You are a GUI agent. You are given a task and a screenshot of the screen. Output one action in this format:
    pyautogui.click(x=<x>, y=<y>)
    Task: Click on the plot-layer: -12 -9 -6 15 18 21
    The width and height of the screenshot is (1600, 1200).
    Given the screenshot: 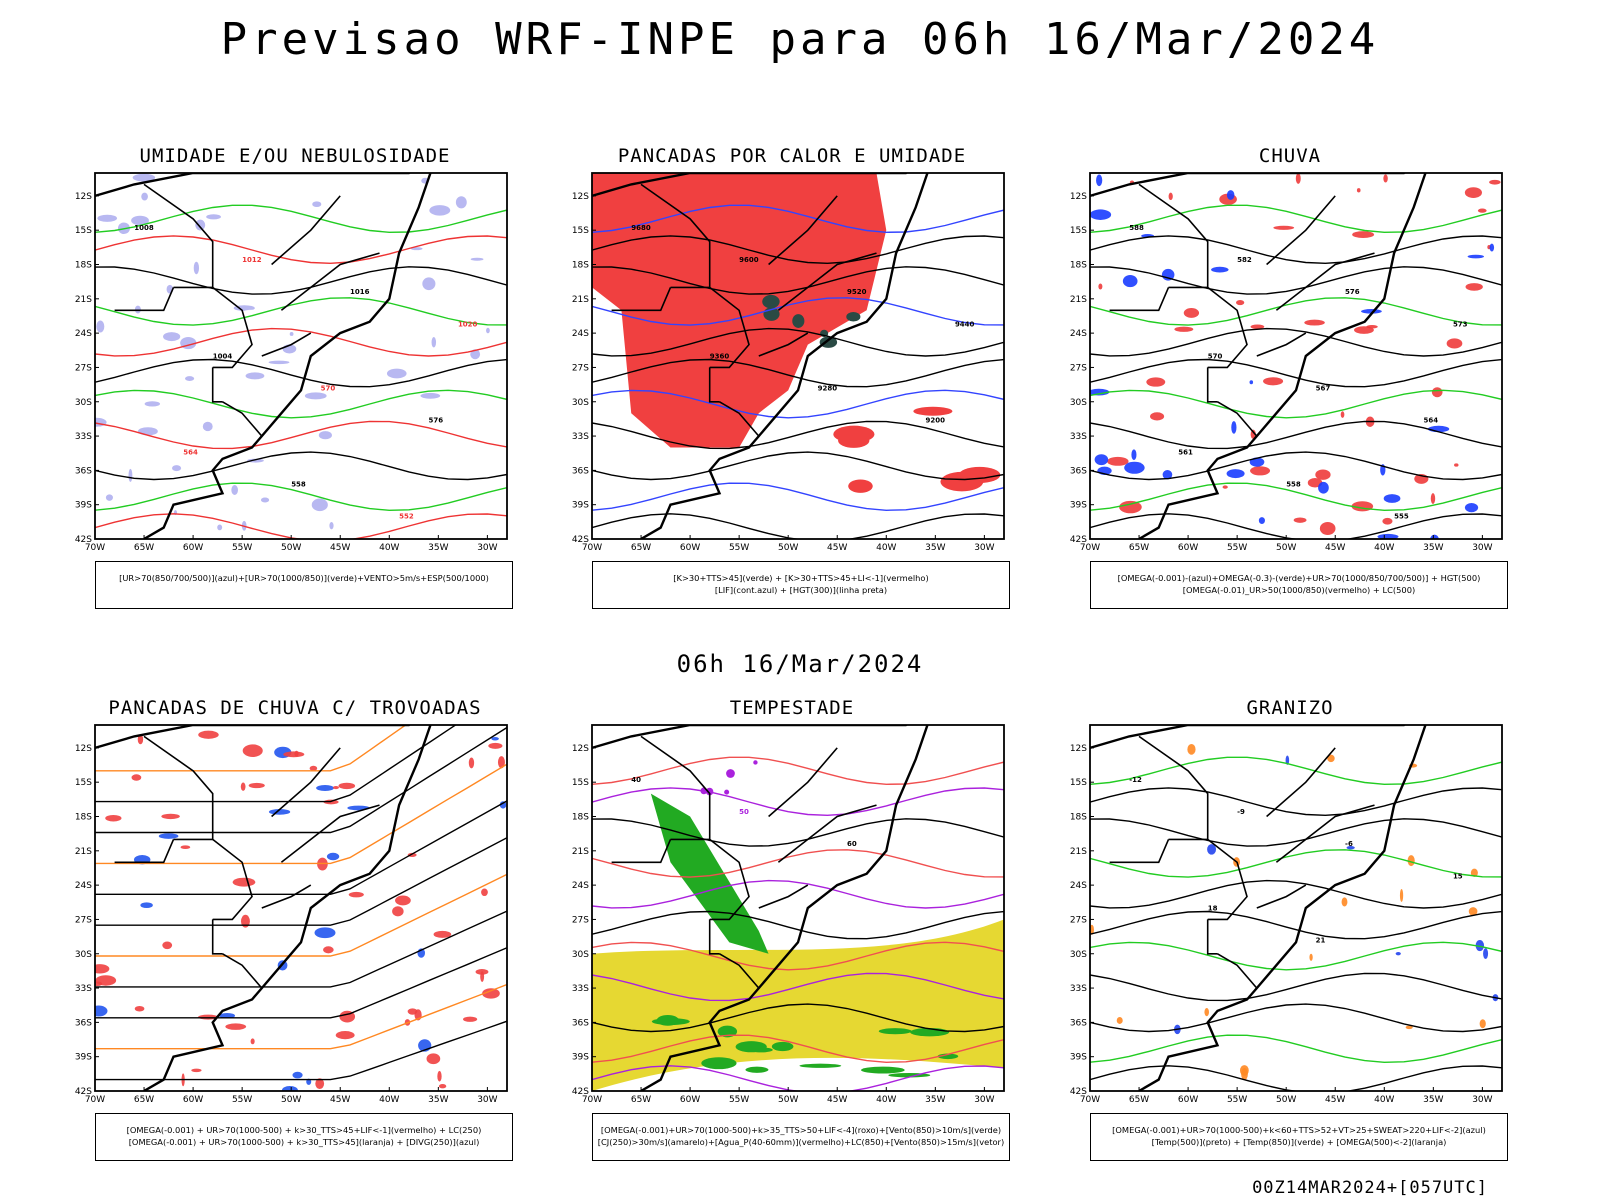 What is the action you would take?
    pyautogui.click(x=1296, y=908)
    